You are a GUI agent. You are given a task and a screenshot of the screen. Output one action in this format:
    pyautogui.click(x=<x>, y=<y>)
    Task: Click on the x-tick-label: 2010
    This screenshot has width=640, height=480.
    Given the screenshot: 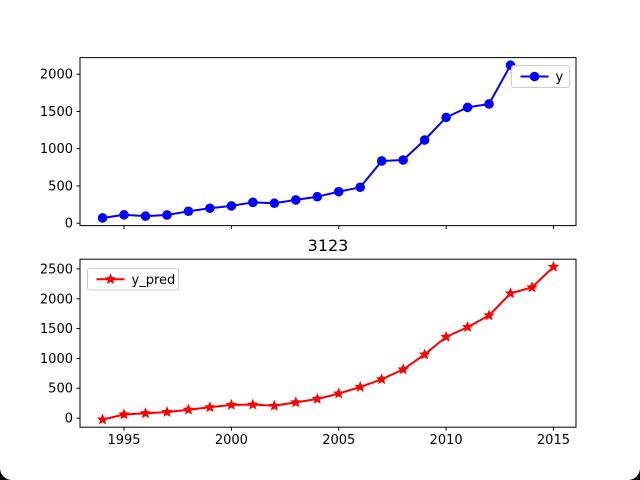 What is the action you would take?
    pyautogui.click(x=446, y=440)
    